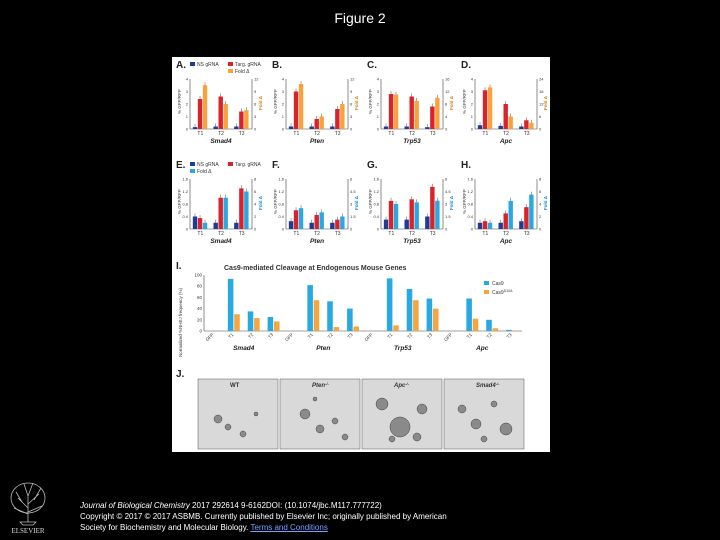 The height and width of the screenshot is (540, 720). Describe the element at coordinates (181, 65) in the screenshot. I see `panel-letter-a: A.` at that location.